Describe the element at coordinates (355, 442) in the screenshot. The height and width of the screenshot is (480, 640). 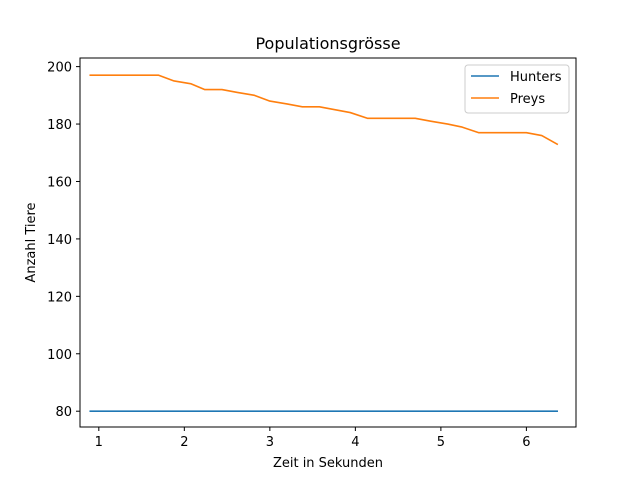
I see `x-tick-label: 4` at that location.